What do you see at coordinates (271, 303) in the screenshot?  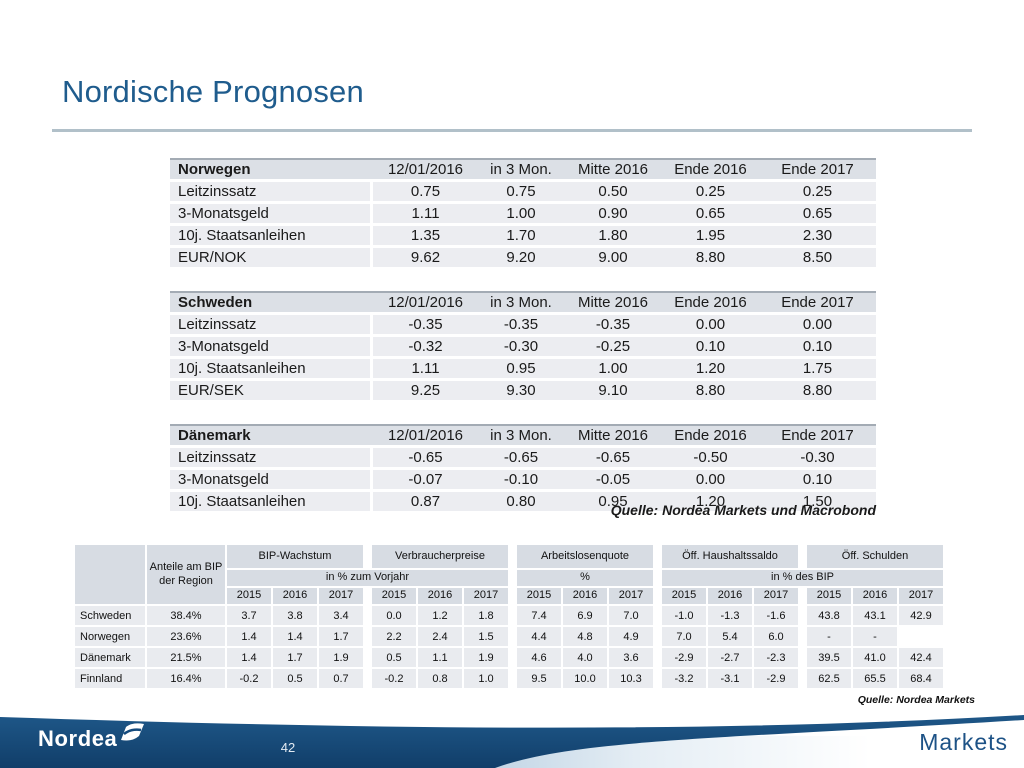 I see `table-title: Schweden` at bounding box center [271, 303].